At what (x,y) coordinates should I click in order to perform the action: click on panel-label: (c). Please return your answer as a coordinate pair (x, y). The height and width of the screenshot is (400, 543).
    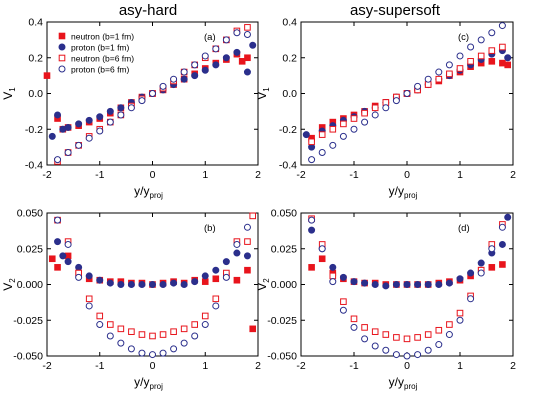
    Looking at the image, I should click on (463, 37).